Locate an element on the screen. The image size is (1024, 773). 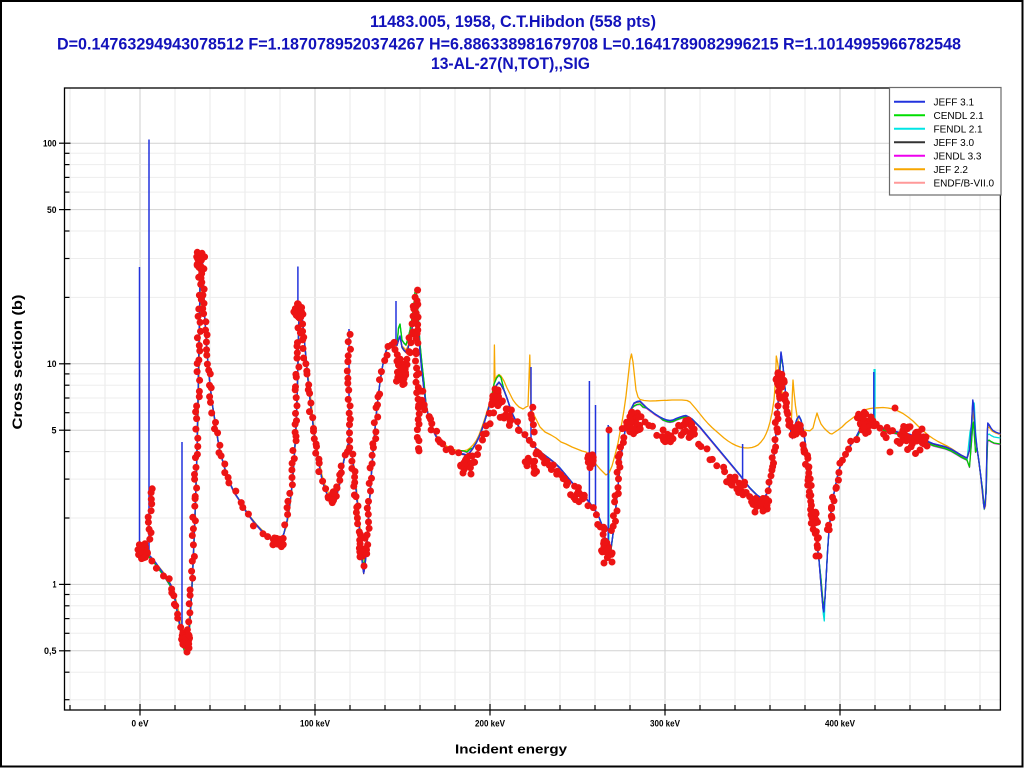
svg-text: Incident energy is located at coordinates (511, 749).